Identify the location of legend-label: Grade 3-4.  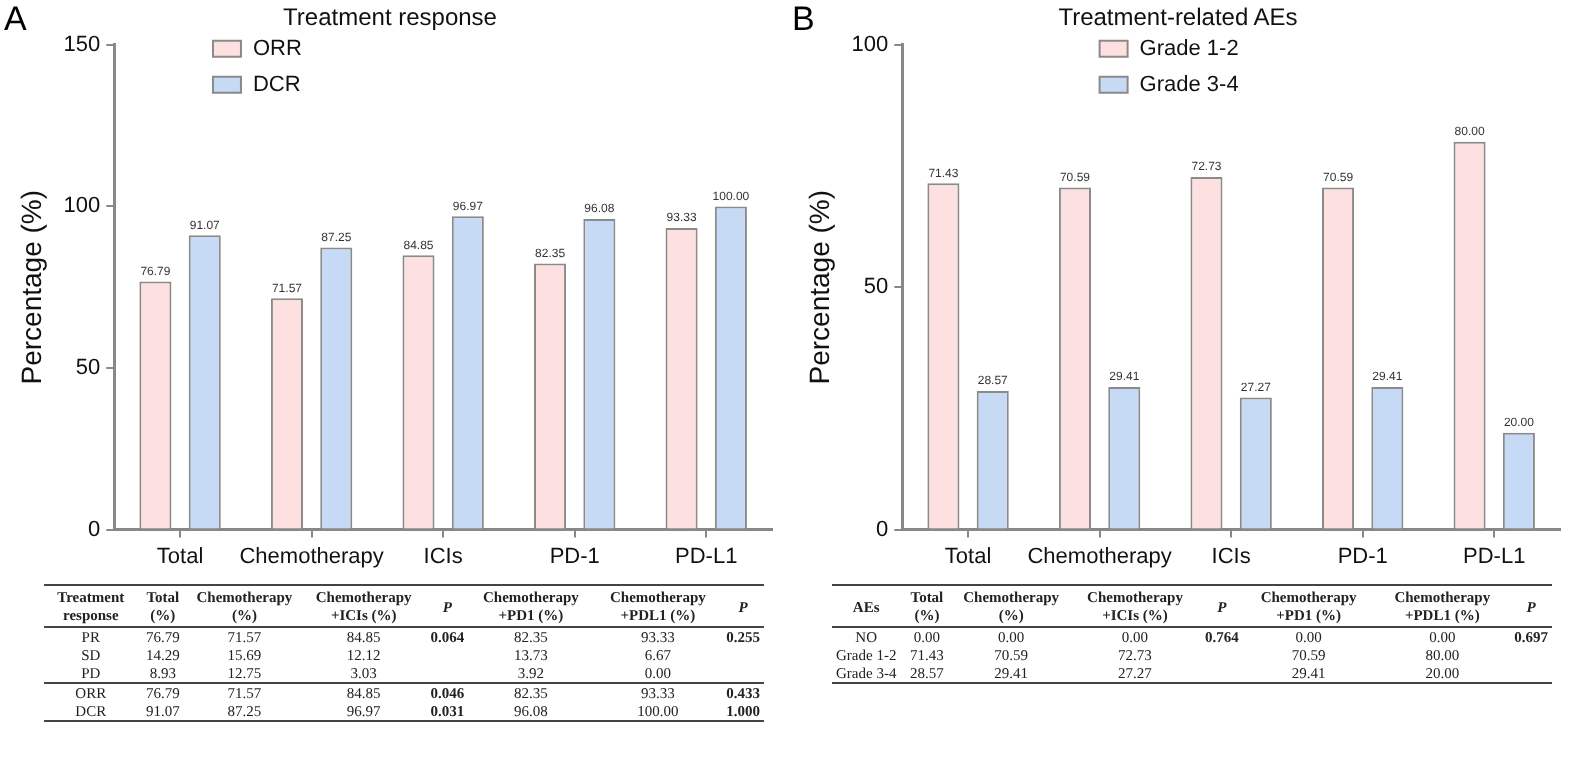
(1189, 84).